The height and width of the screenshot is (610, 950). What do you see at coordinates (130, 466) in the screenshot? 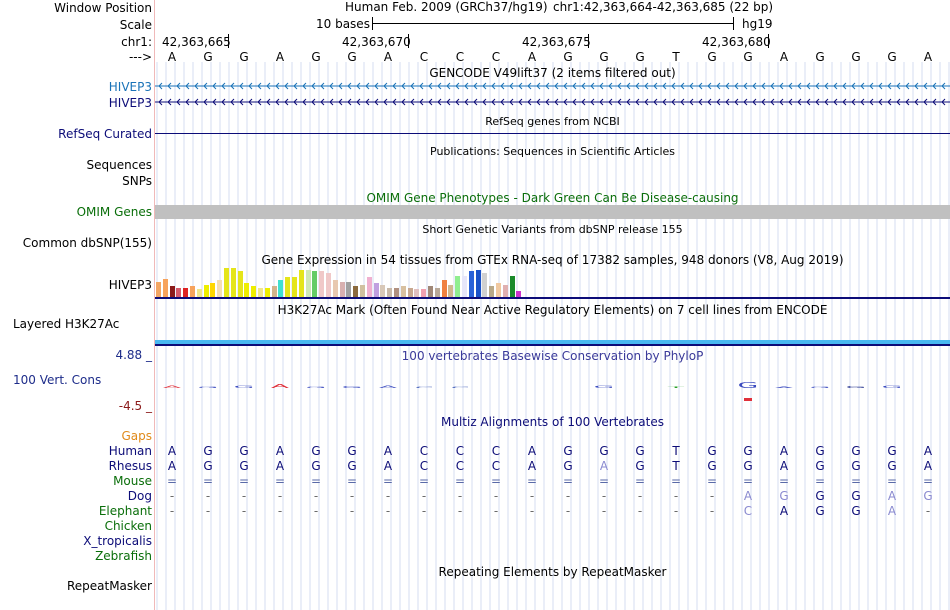
I see `multiz-species-label: Rhesus` at bounding box center [130, 466].